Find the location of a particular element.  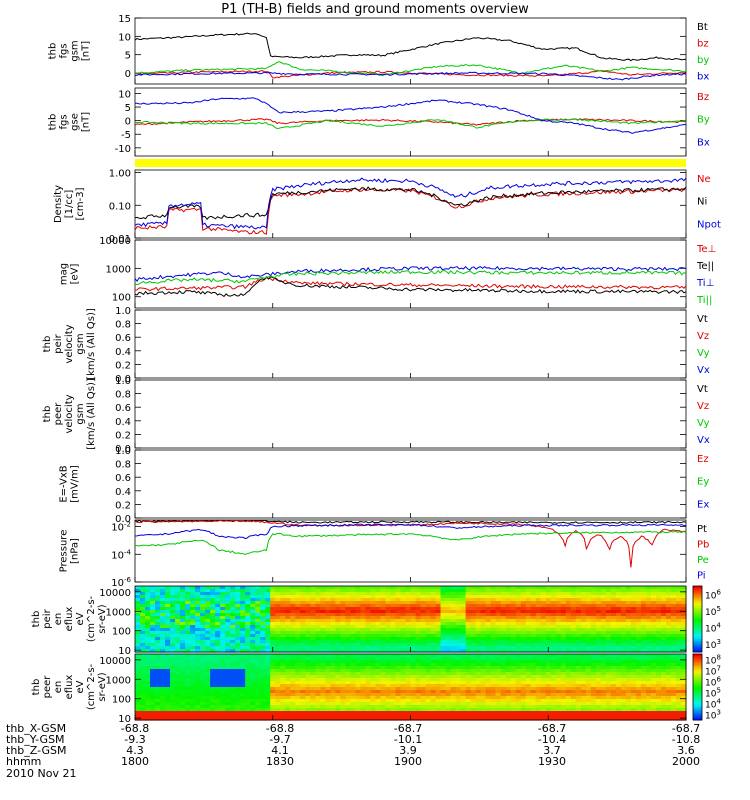

legend-label: Pb is located at coordinates (703, 545).